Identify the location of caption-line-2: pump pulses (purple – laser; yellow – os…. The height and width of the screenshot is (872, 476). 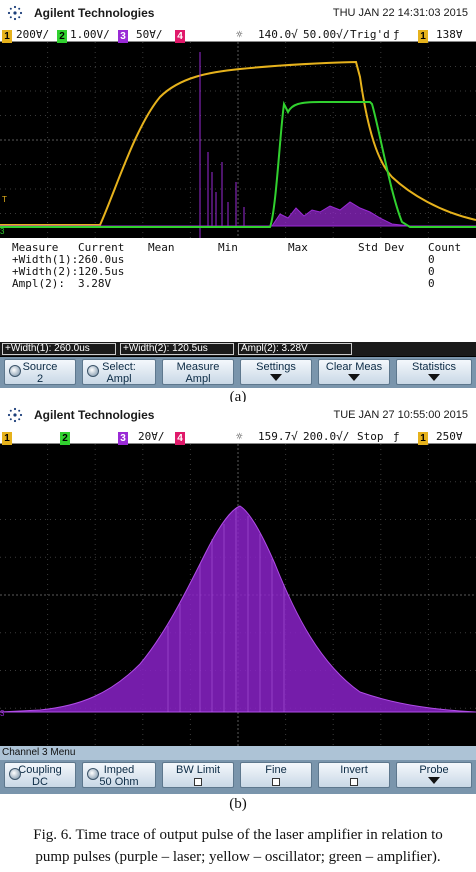
(238, 857).